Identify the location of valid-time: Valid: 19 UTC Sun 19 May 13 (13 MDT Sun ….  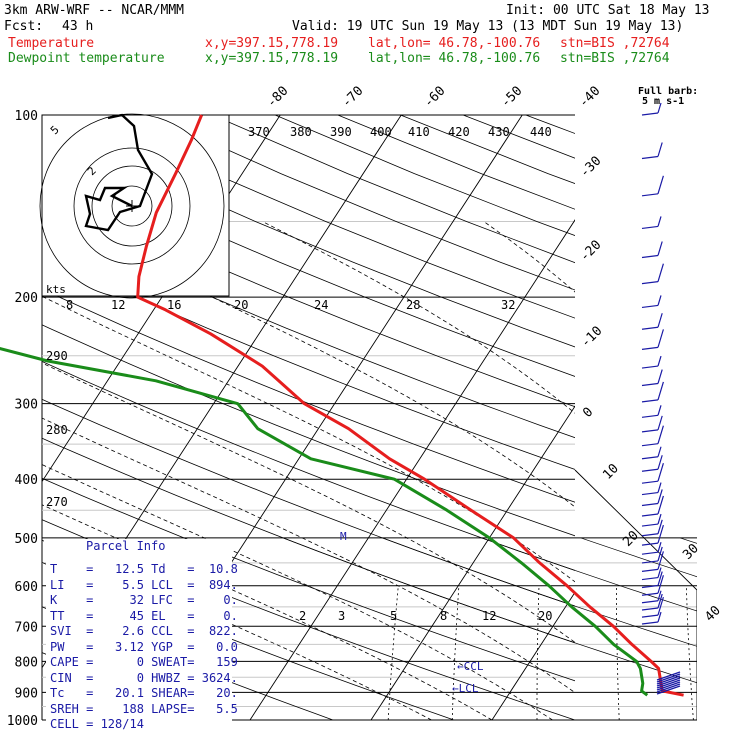
(488, 26).